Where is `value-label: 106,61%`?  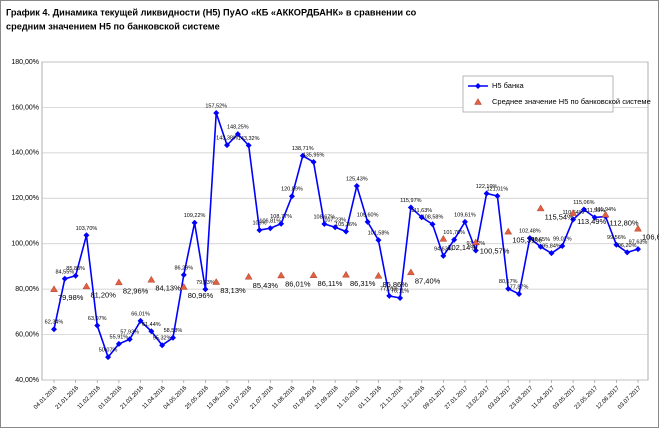 value-label: 106,61% is located at coordinates (650, 237).